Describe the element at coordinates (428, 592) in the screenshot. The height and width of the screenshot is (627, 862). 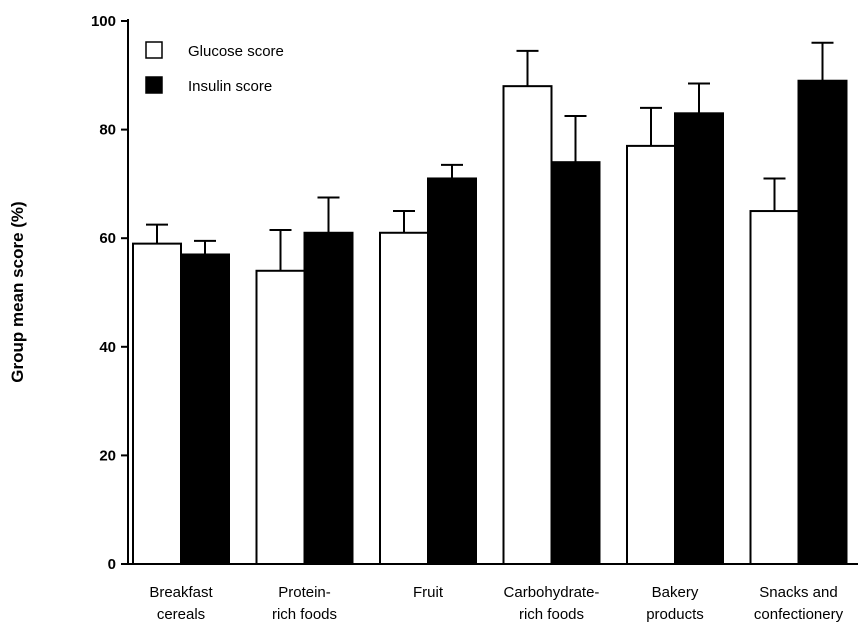
I see `x-category-label: Fruit` at that location.